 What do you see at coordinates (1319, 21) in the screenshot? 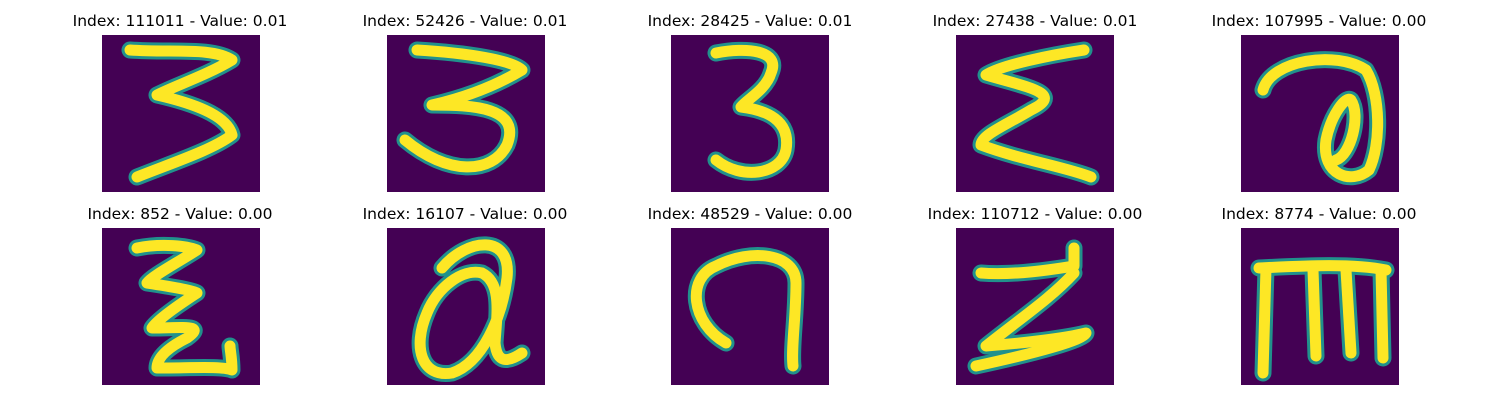
I see `panel-title-5: Index: 107995 - Value: 0.00` at bounding box center [1319, 21].